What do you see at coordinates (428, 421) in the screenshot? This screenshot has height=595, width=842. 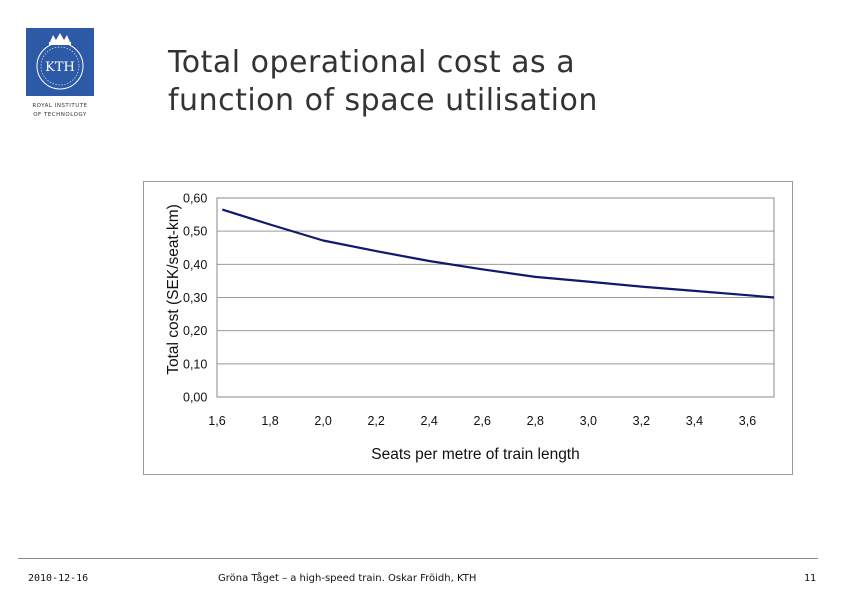 I see `x-tick-label: 2,4` at bounding box center [428, 421].